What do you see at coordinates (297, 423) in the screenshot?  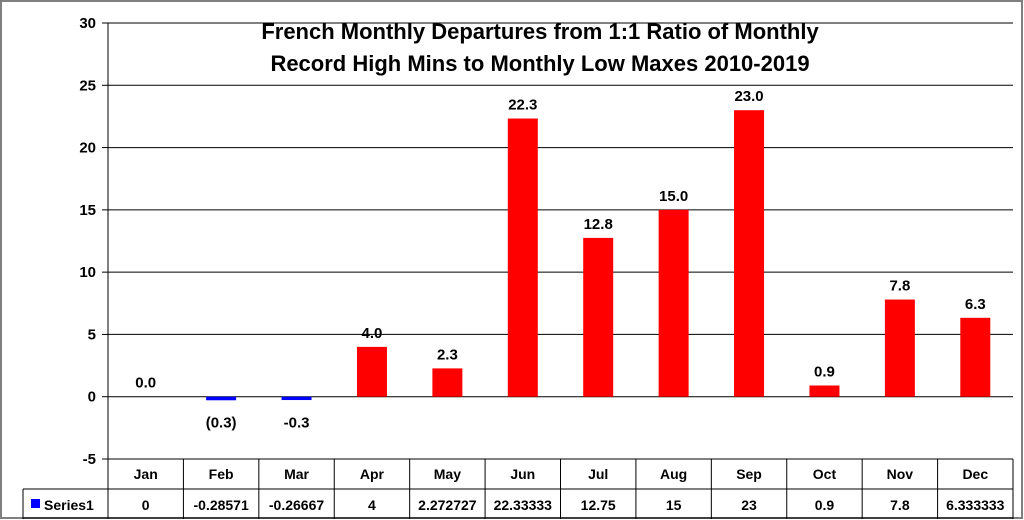 I see `data-label-mar: -0.3` at bounding box center [297, 423].